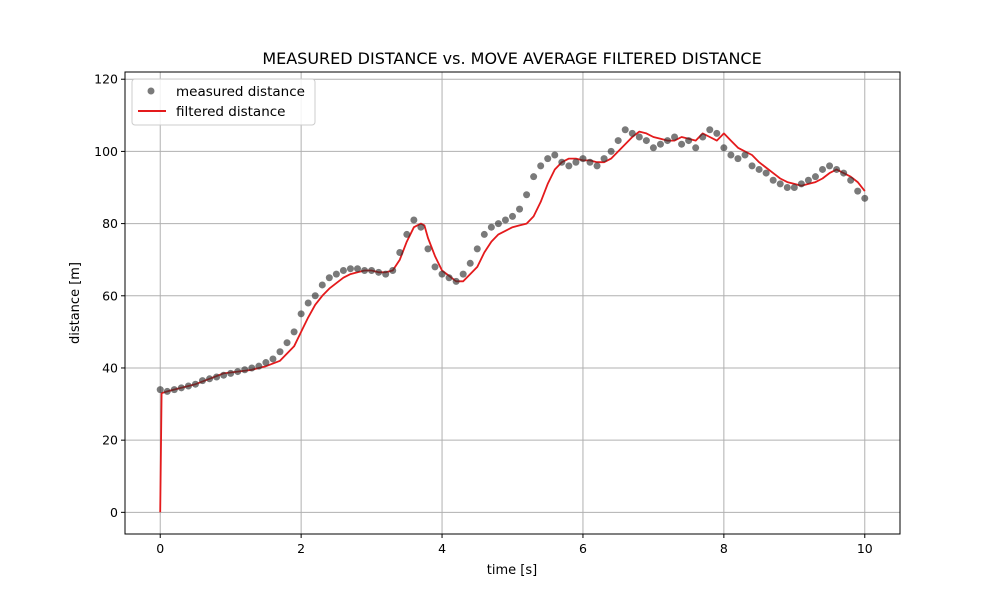 This screenshot has width=1000, height=600. Describe the element at coordinates (110, 223) in the screenshot. I see `y-tick-label: 80` at that location.